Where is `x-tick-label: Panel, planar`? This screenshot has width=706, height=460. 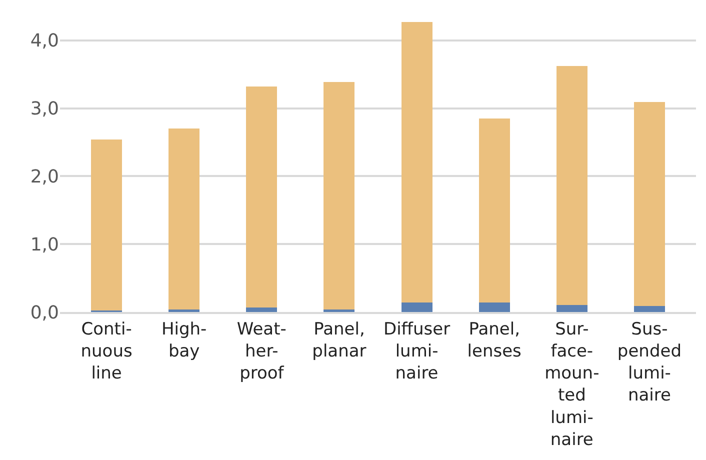
x-tick-label: Panel, planar is located at coordinates (339, 340).